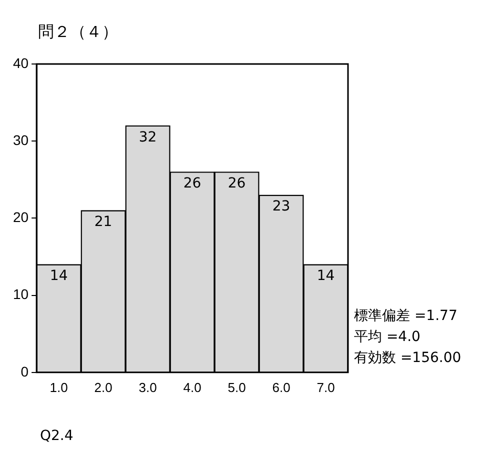 This screenshot has width=500, height=457. What do you see at coordinates (192, 387) in the screenshot?
I see `x-tick-label: 4.0` at bounding box center [192, 387].